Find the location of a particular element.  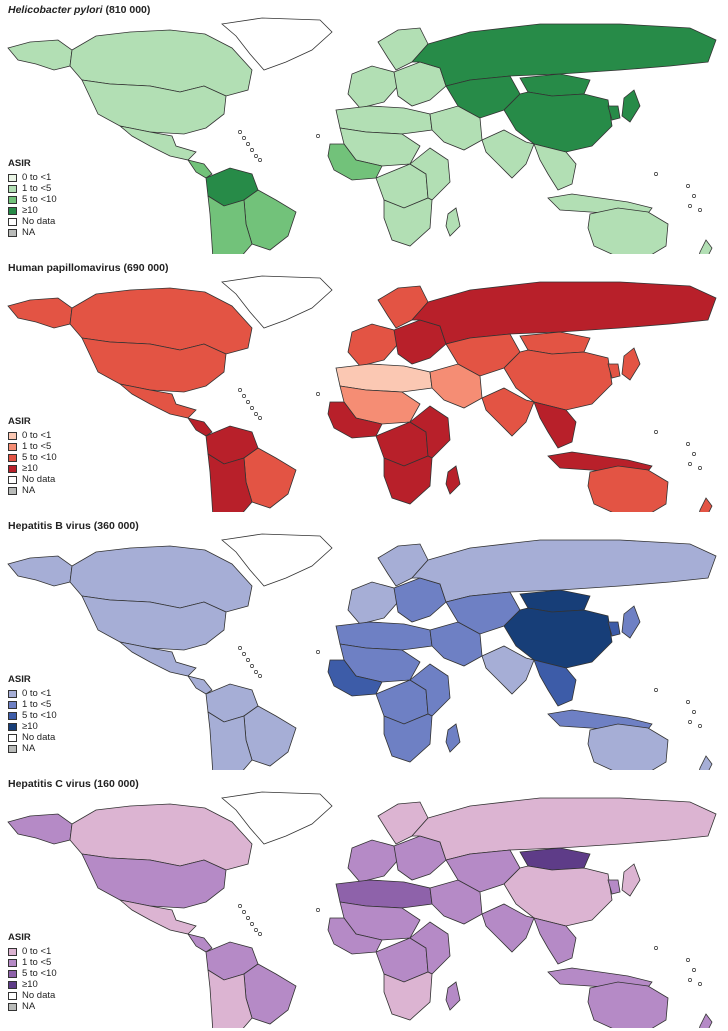

region-south-america-south is located at coordinates (230, 998).